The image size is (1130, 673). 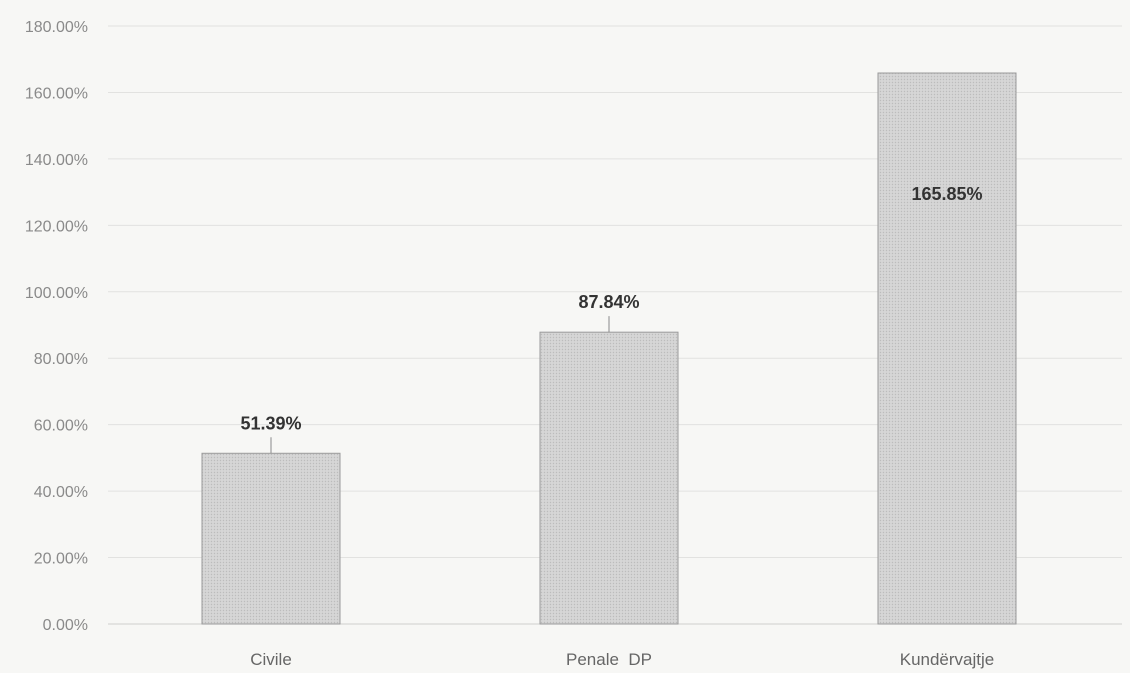 What do you see at coordinates (946, 194) in the screenshot?
I see `data-label: 165.85%` at bounding box center [946, 194].